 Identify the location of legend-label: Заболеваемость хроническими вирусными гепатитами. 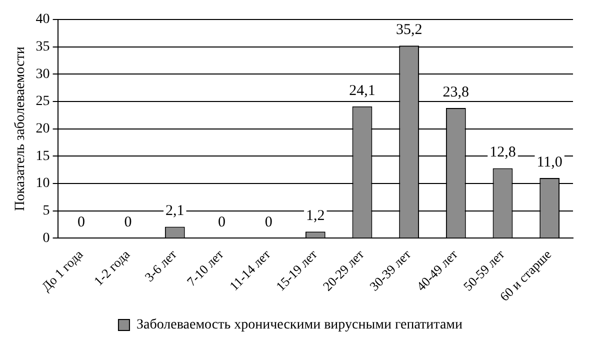
(300, 325).